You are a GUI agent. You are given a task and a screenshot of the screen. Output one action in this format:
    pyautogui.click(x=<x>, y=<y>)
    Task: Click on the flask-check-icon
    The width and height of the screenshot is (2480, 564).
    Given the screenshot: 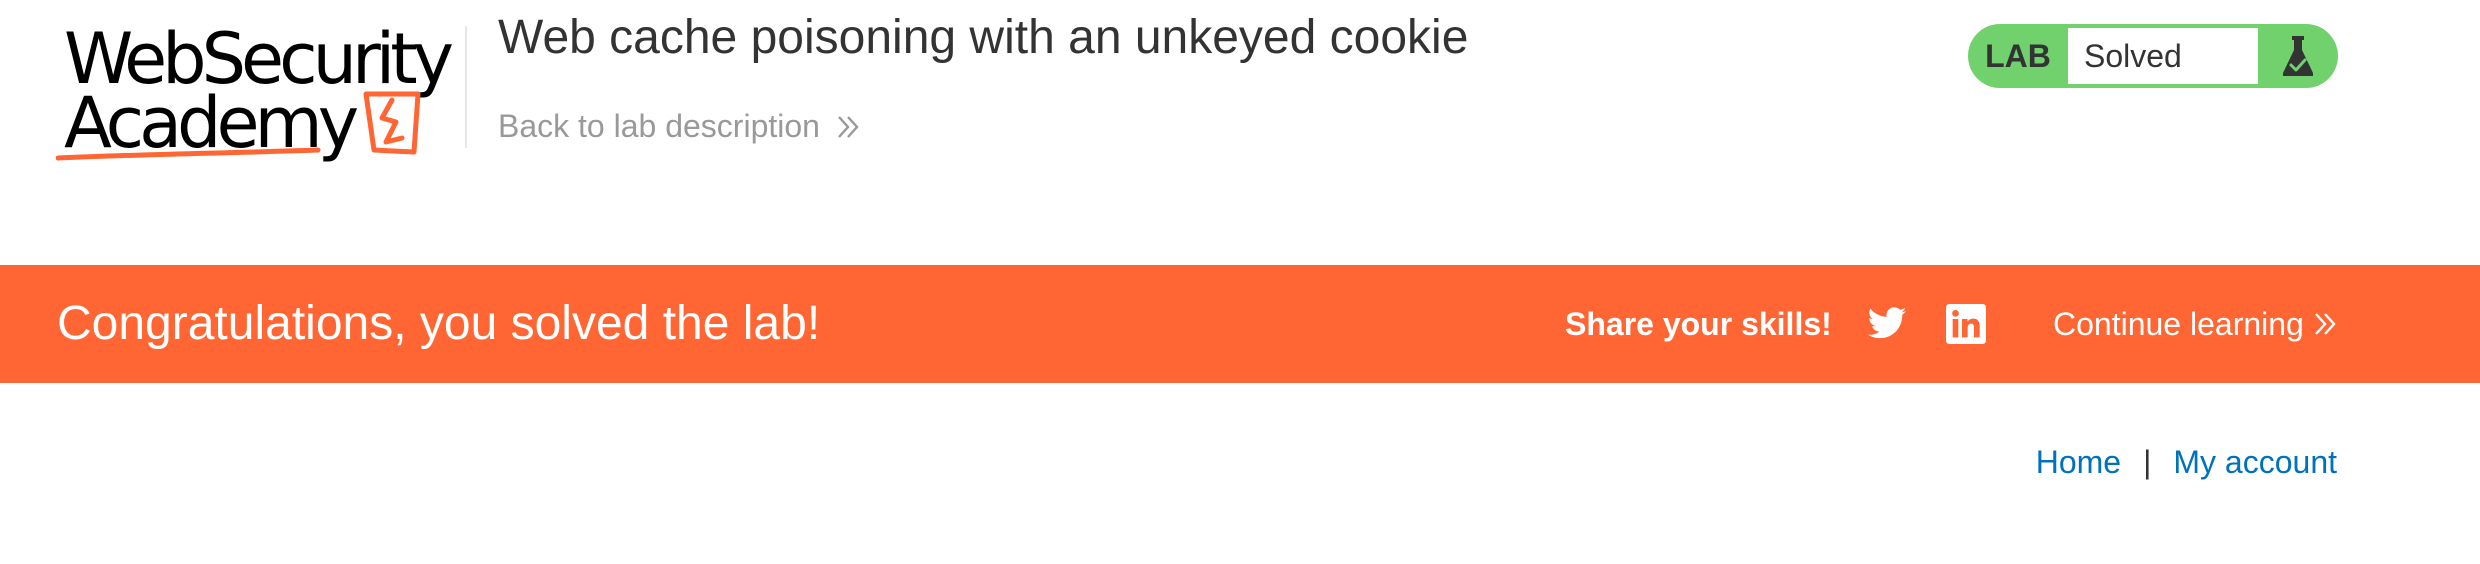 What is the action you would take?
    pyautogui.click(x=2298, y=56)
    